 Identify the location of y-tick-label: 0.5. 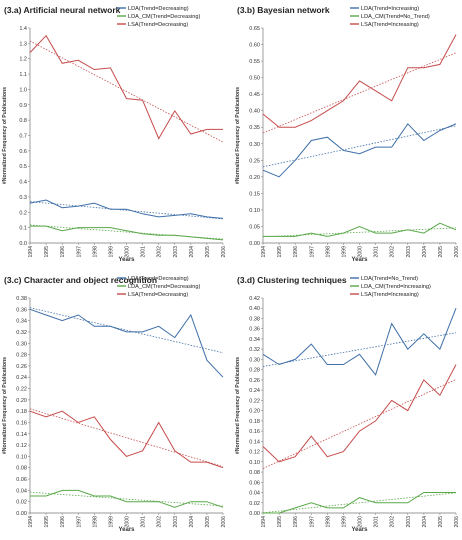
(23, 167).